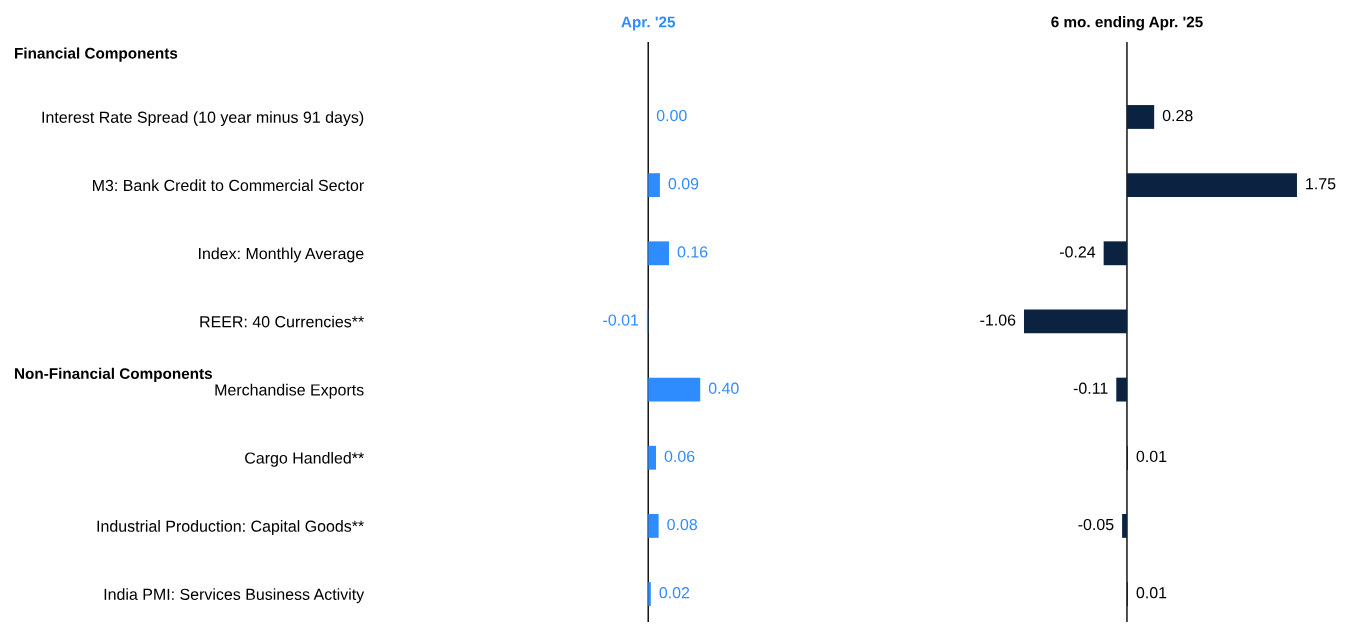  What do you see at coordinates (648, 23) in the screenshot?
I see `chart-title: Apr. '25` at bounding box center [648, 23].